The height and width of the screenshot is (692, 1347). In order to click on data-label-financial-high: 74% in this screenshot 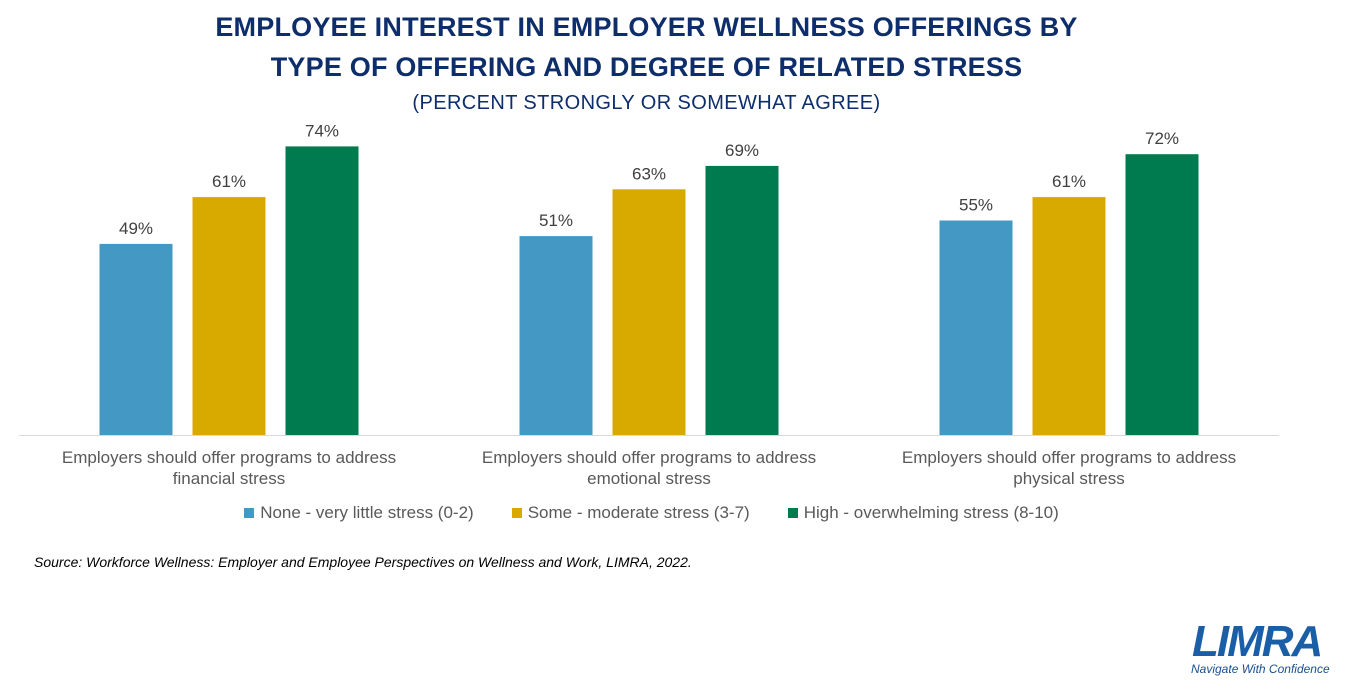, I will do `click(322, 130)`.